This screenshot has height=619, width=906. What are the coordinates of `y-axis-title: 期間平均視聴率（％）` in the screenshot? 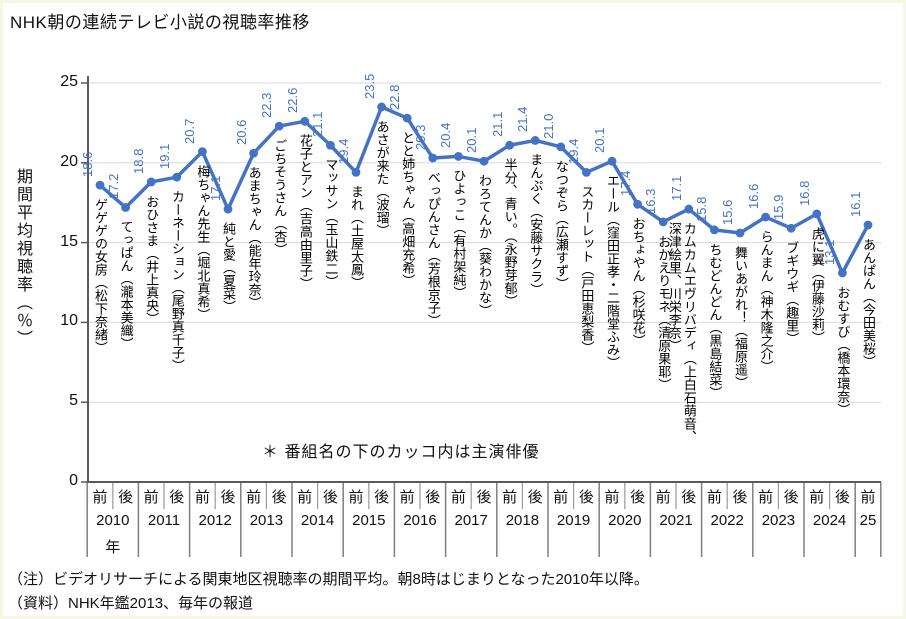 It's located at (22, 258).